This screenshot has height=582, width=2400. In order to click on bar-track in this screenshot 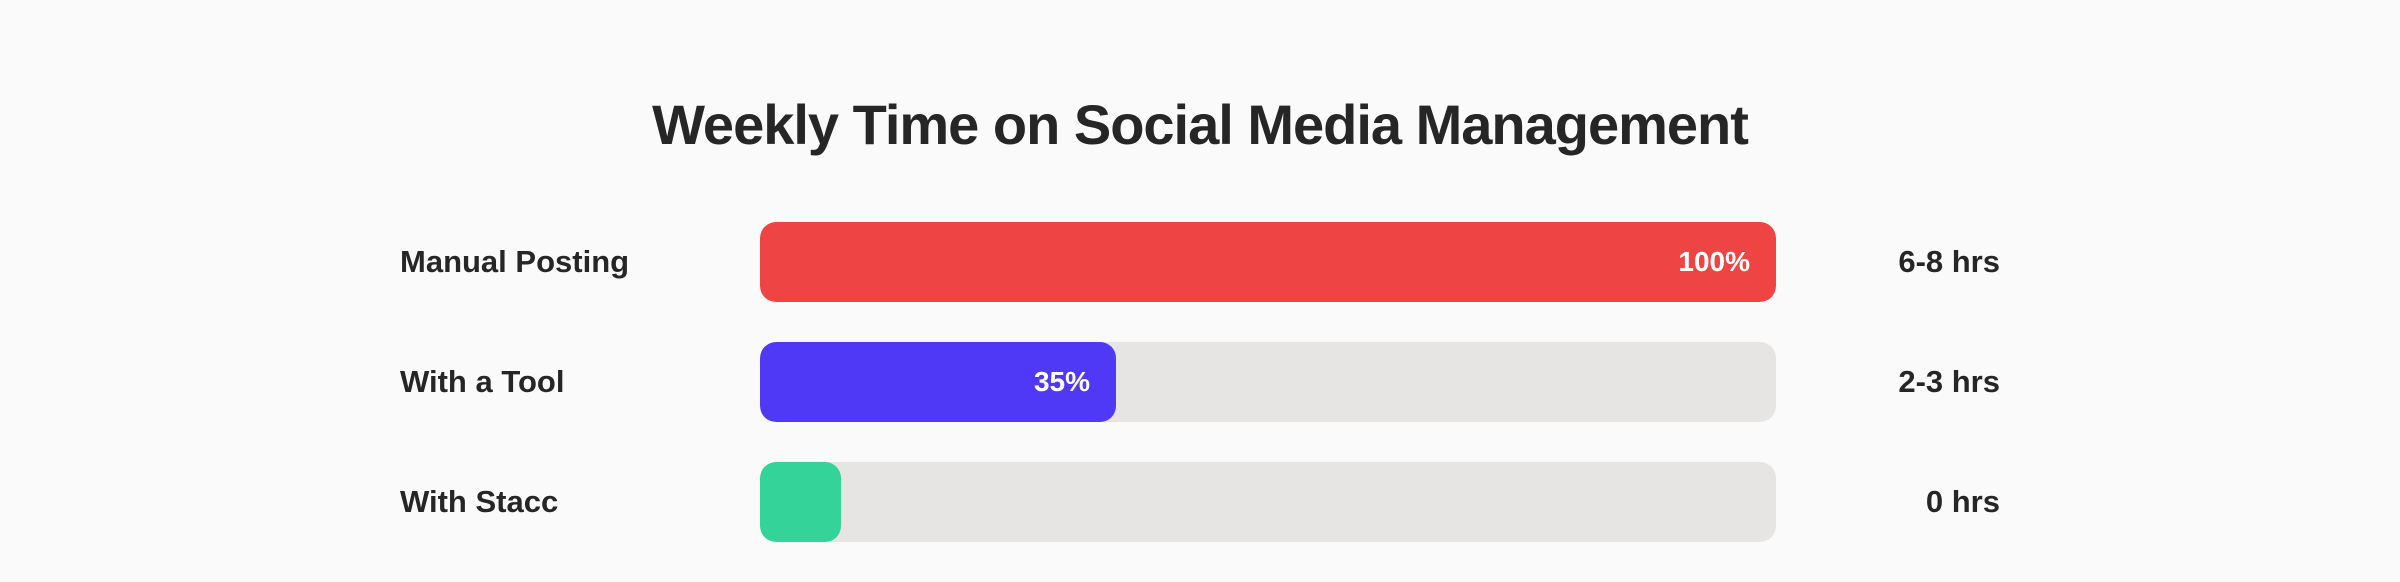, I will do `click(1268, 502)`.